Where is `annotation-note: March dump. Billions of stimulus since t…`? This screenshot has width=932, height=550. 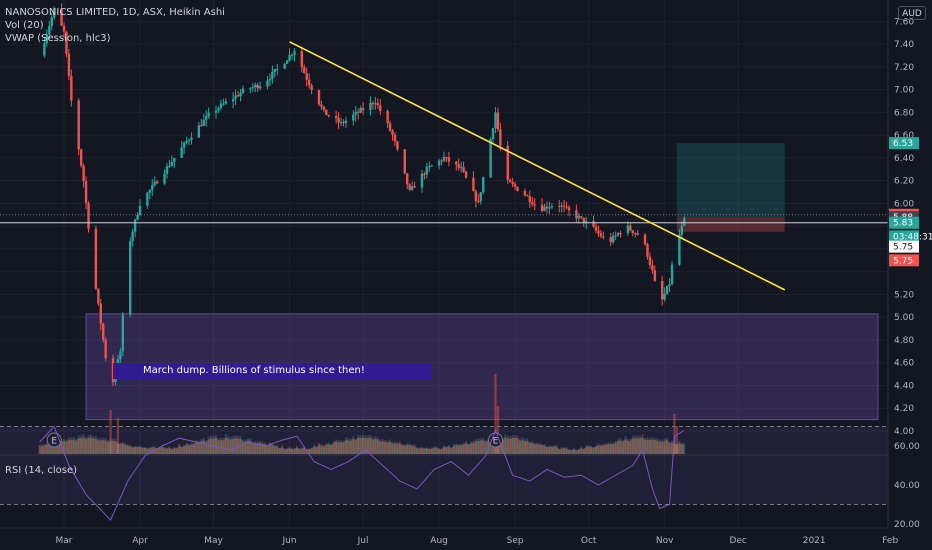 annotation-note: March dump. Billions of stimulus since t… is located at coordinates (272, 371).